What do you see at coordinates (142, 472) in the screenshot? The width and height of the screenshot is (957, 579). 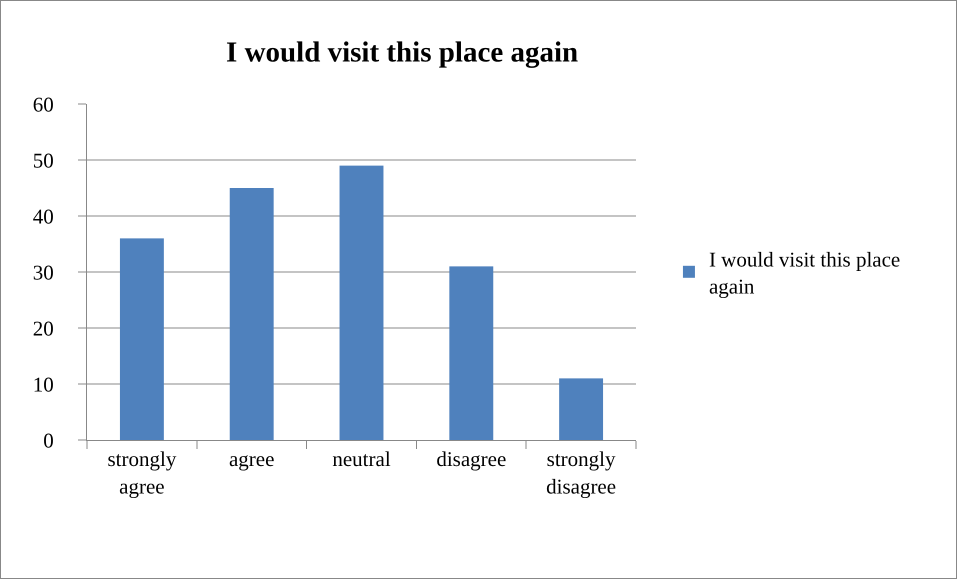 I see `x-tick-label: strongly agree` at bounding box center [142, 472].